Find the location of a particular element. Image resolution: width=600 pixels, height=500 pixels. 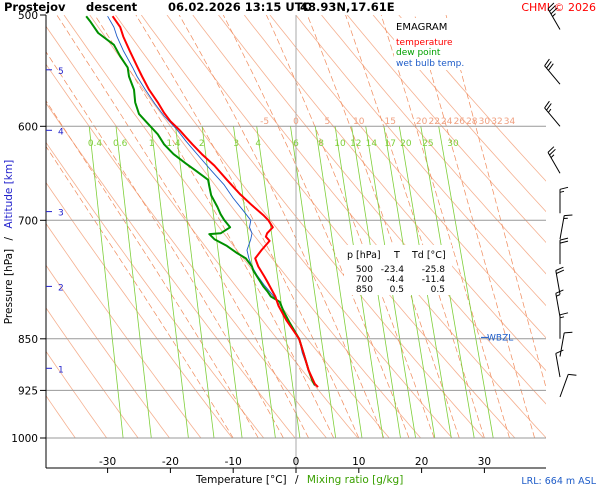

mixing-ratio-label: 0.6 is located at coordinates (120, 144).